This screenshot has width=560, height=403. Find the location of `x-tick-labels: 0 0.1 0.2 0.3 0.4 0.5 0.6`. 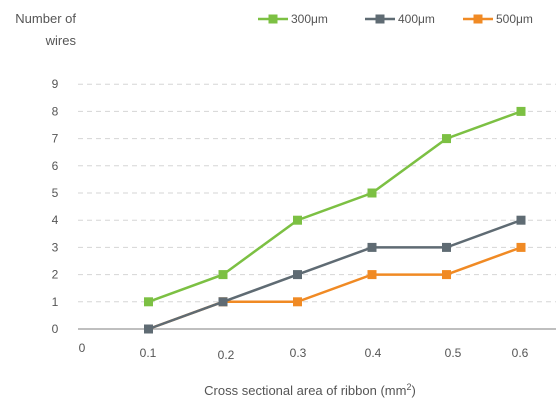

x-tick-labels: 0 0.1 0.2 0.3 0.4 0.5 0.6 is located at coordinates (304, 351).